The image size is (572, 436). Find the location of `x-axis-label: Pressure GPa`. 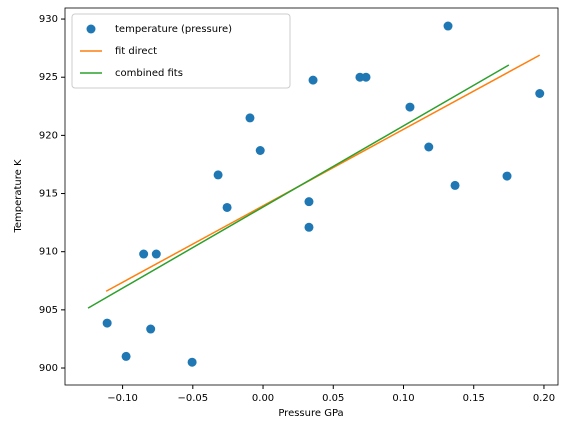

x-axis-label: Pressure GPa is located at coordinates (310, 413).